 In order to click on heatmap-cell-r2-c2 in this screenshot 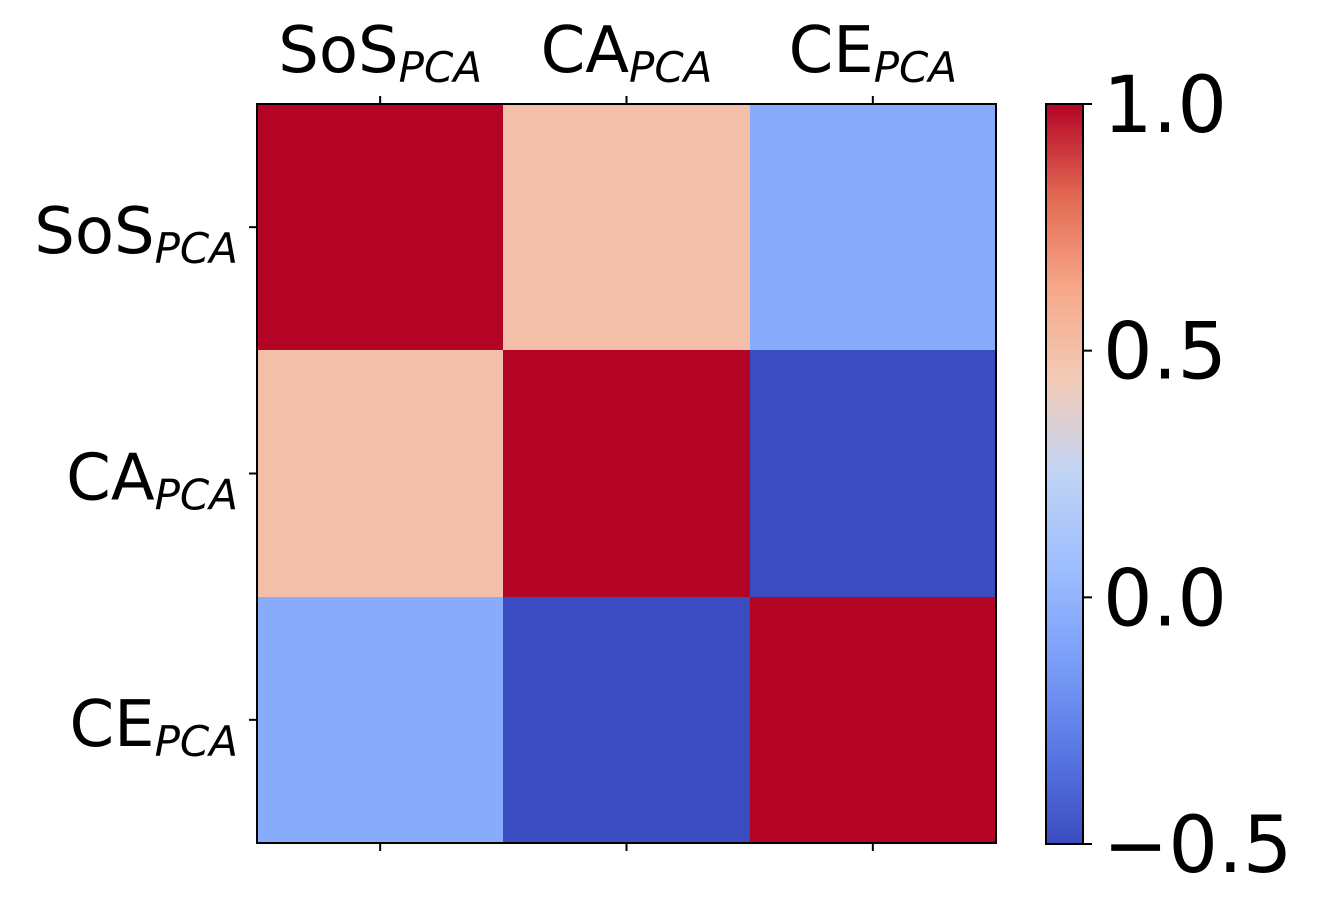, I will do `click(873, 720)`.